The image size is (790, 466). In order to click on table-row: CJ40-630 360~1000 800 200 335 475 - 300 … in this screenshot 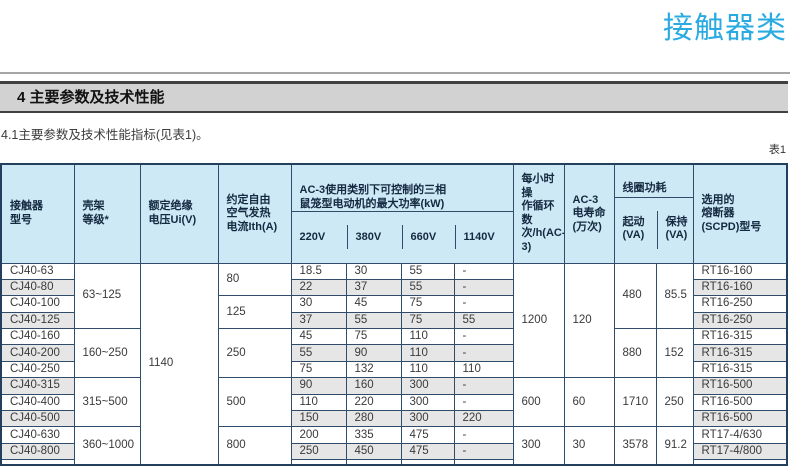, I will do `click(394, 446)`.